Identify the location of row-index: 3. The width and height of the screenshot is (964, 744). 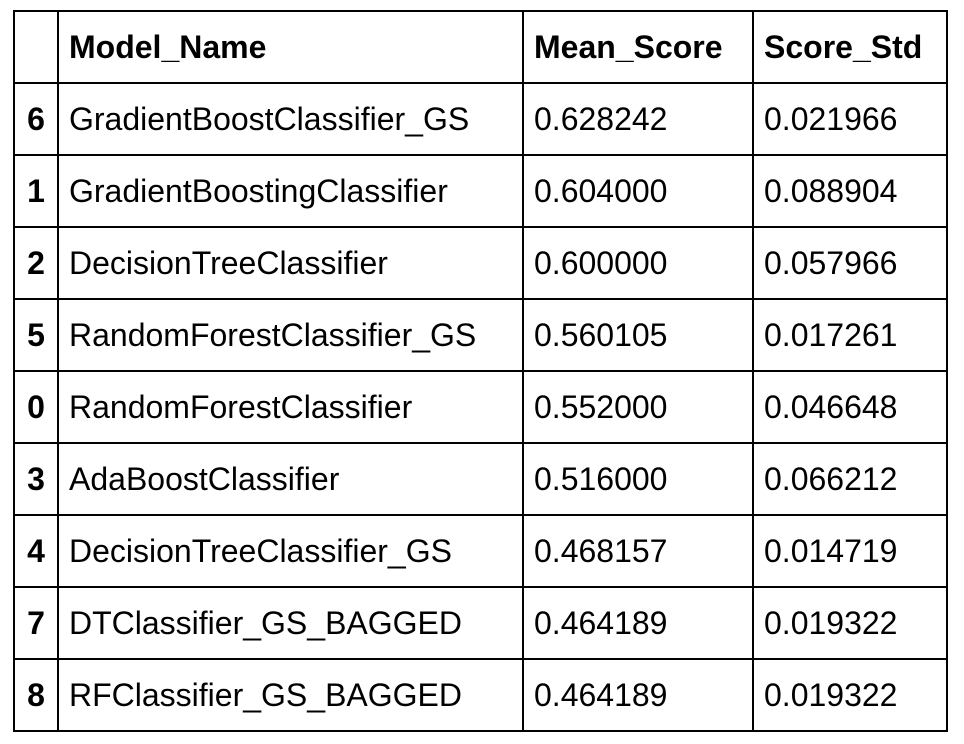
(36, 479).